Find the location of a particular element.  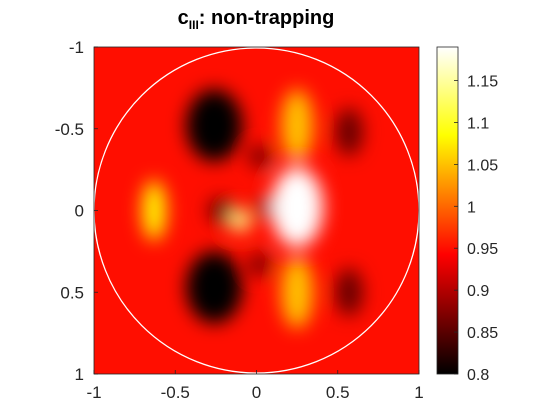

colorbar-tick-label: 0.9 is located at coordinates (478, 291).